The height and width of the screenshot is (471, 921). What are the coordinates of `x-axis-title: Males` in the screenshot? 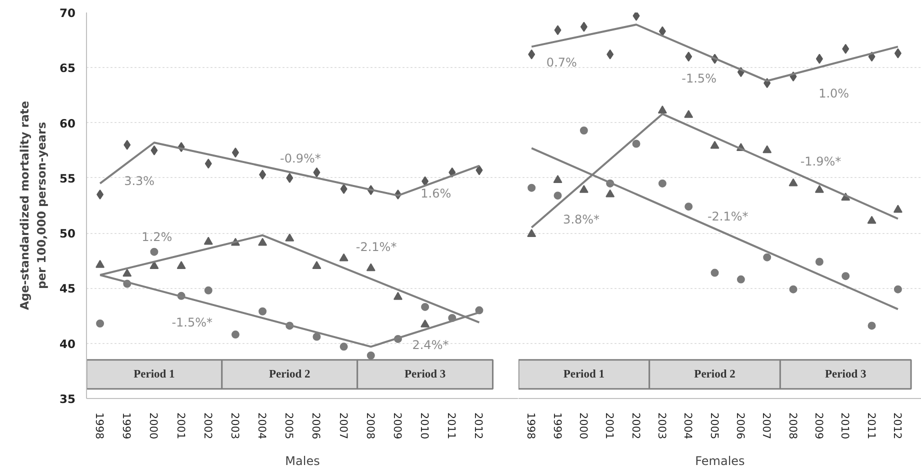 It's located at (302, 461).